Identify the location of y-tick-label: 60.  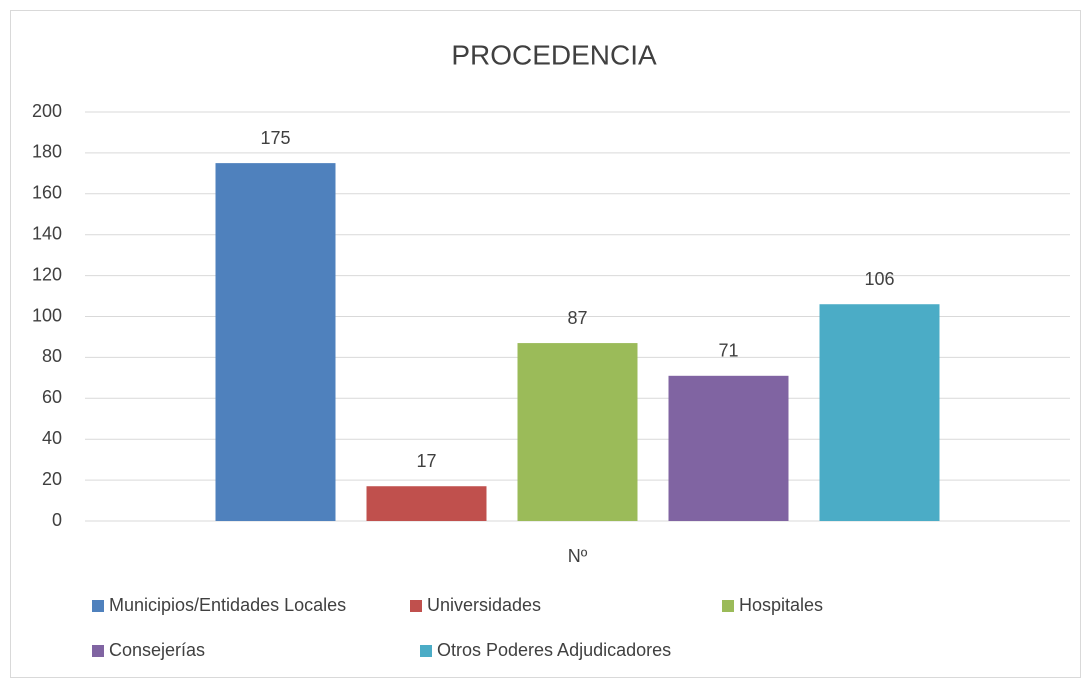
(52, 397).